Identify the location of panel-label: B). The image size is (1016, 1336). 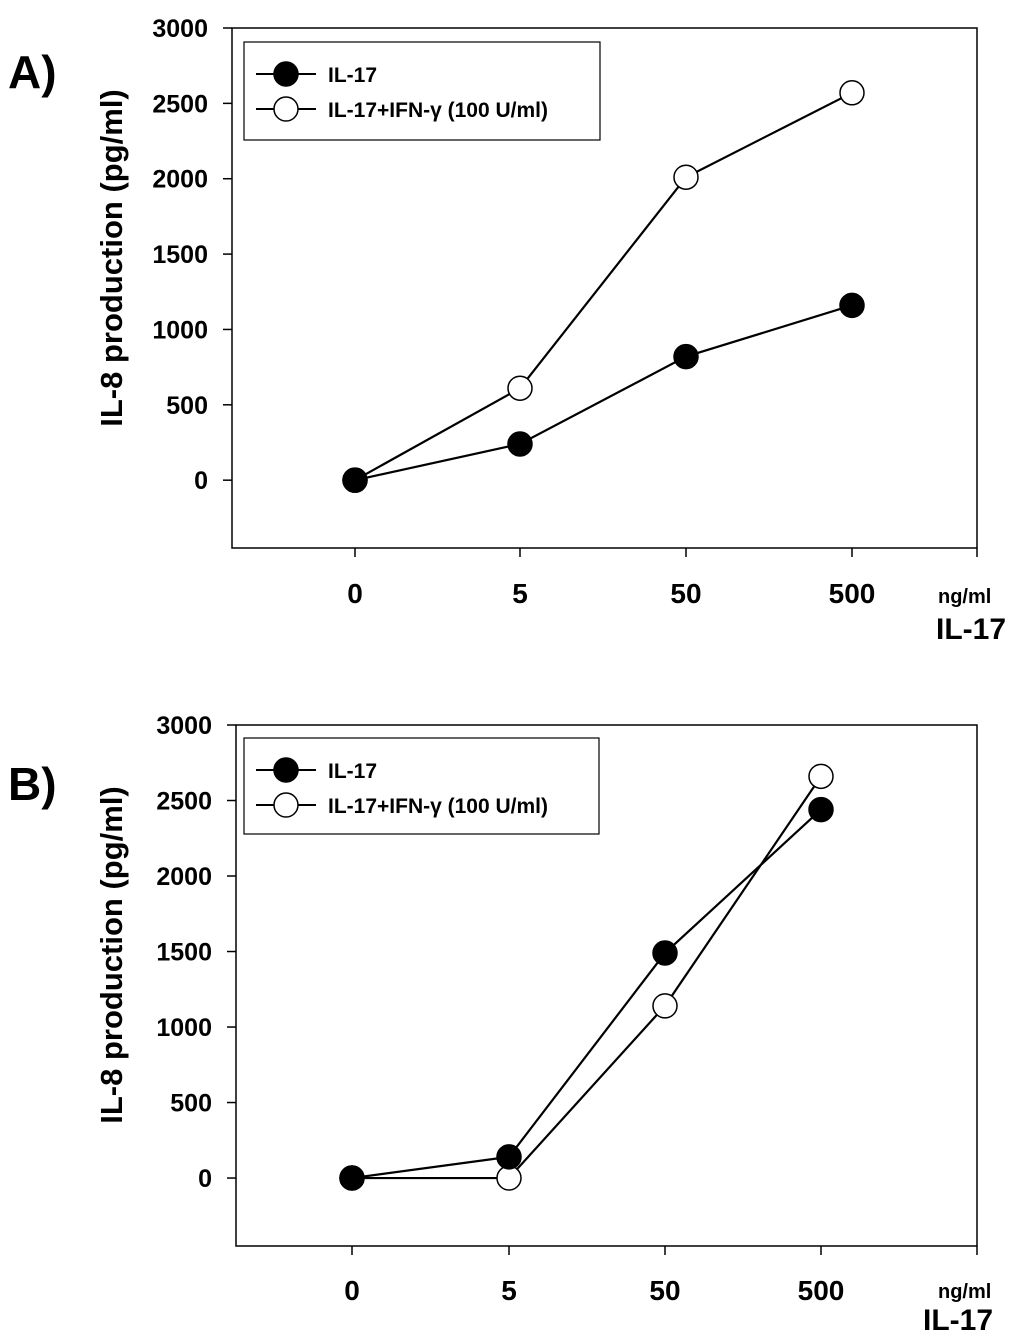
(32, 784).